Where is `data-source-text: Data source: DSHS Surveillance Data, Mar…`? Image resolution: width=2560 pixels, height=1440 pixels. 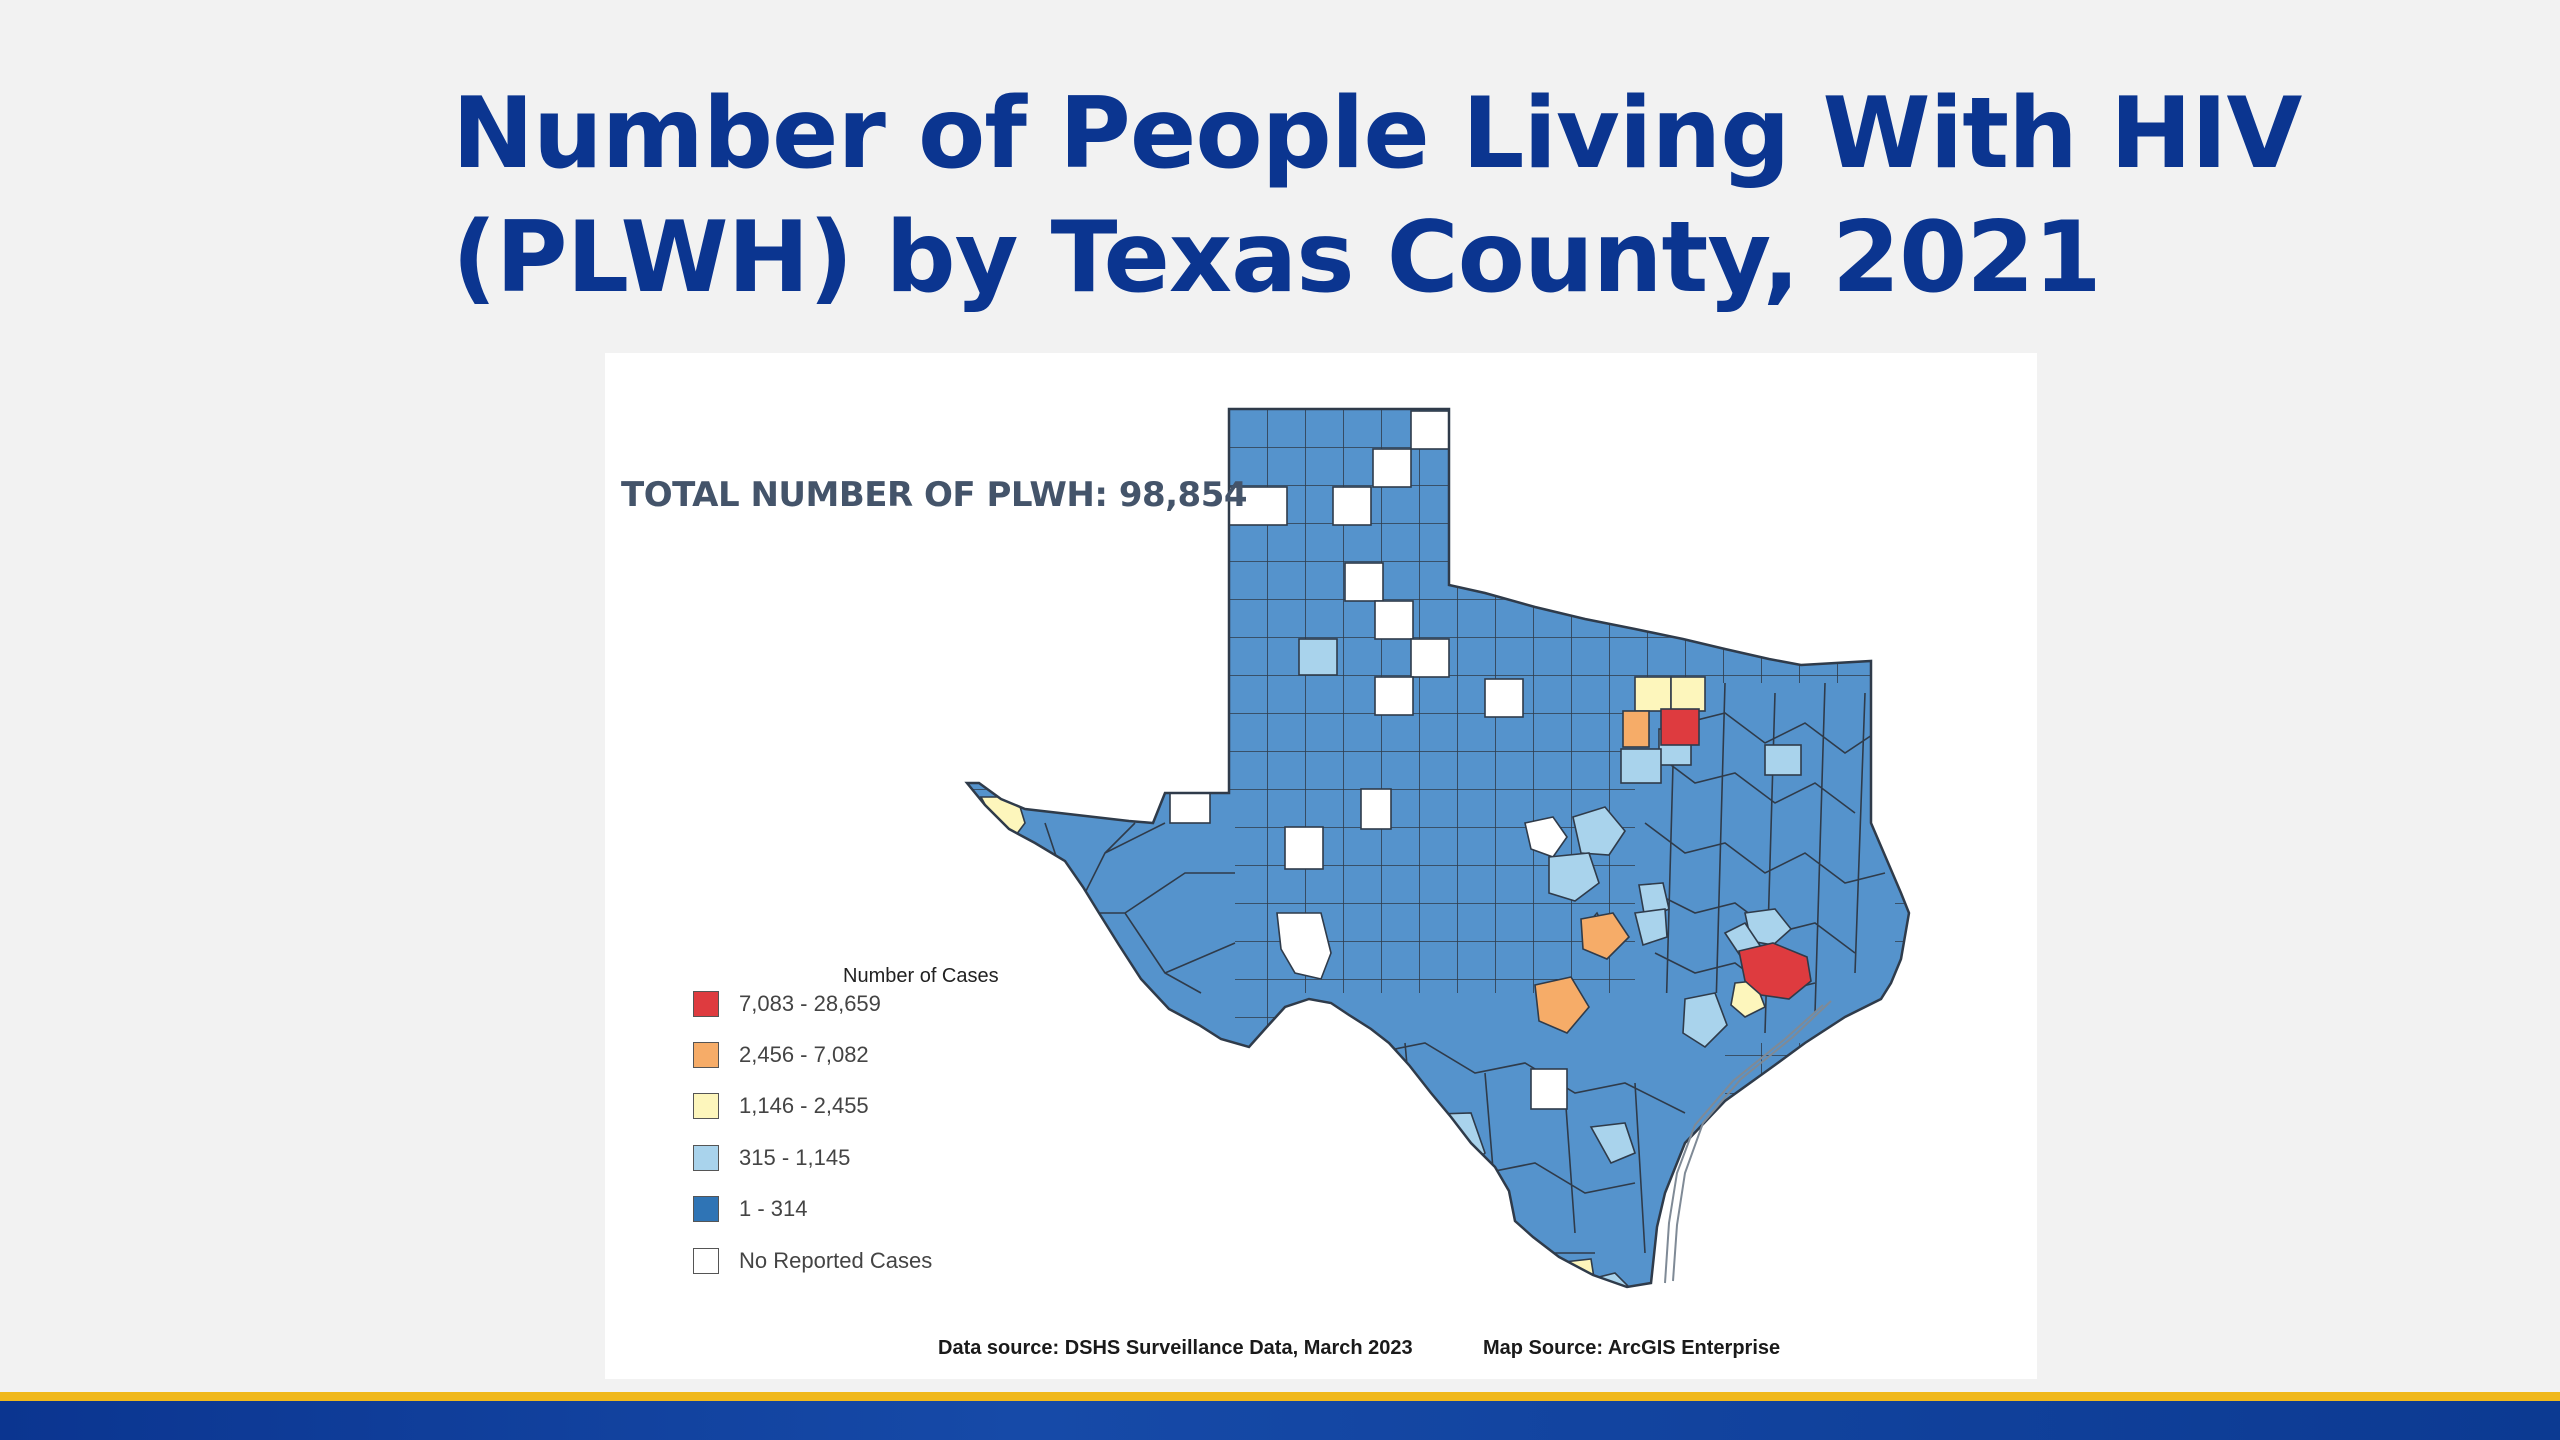 data-source-text: Data source: DSHS Surveillance Data, Mar… is located at coordinates (1175, 1348).